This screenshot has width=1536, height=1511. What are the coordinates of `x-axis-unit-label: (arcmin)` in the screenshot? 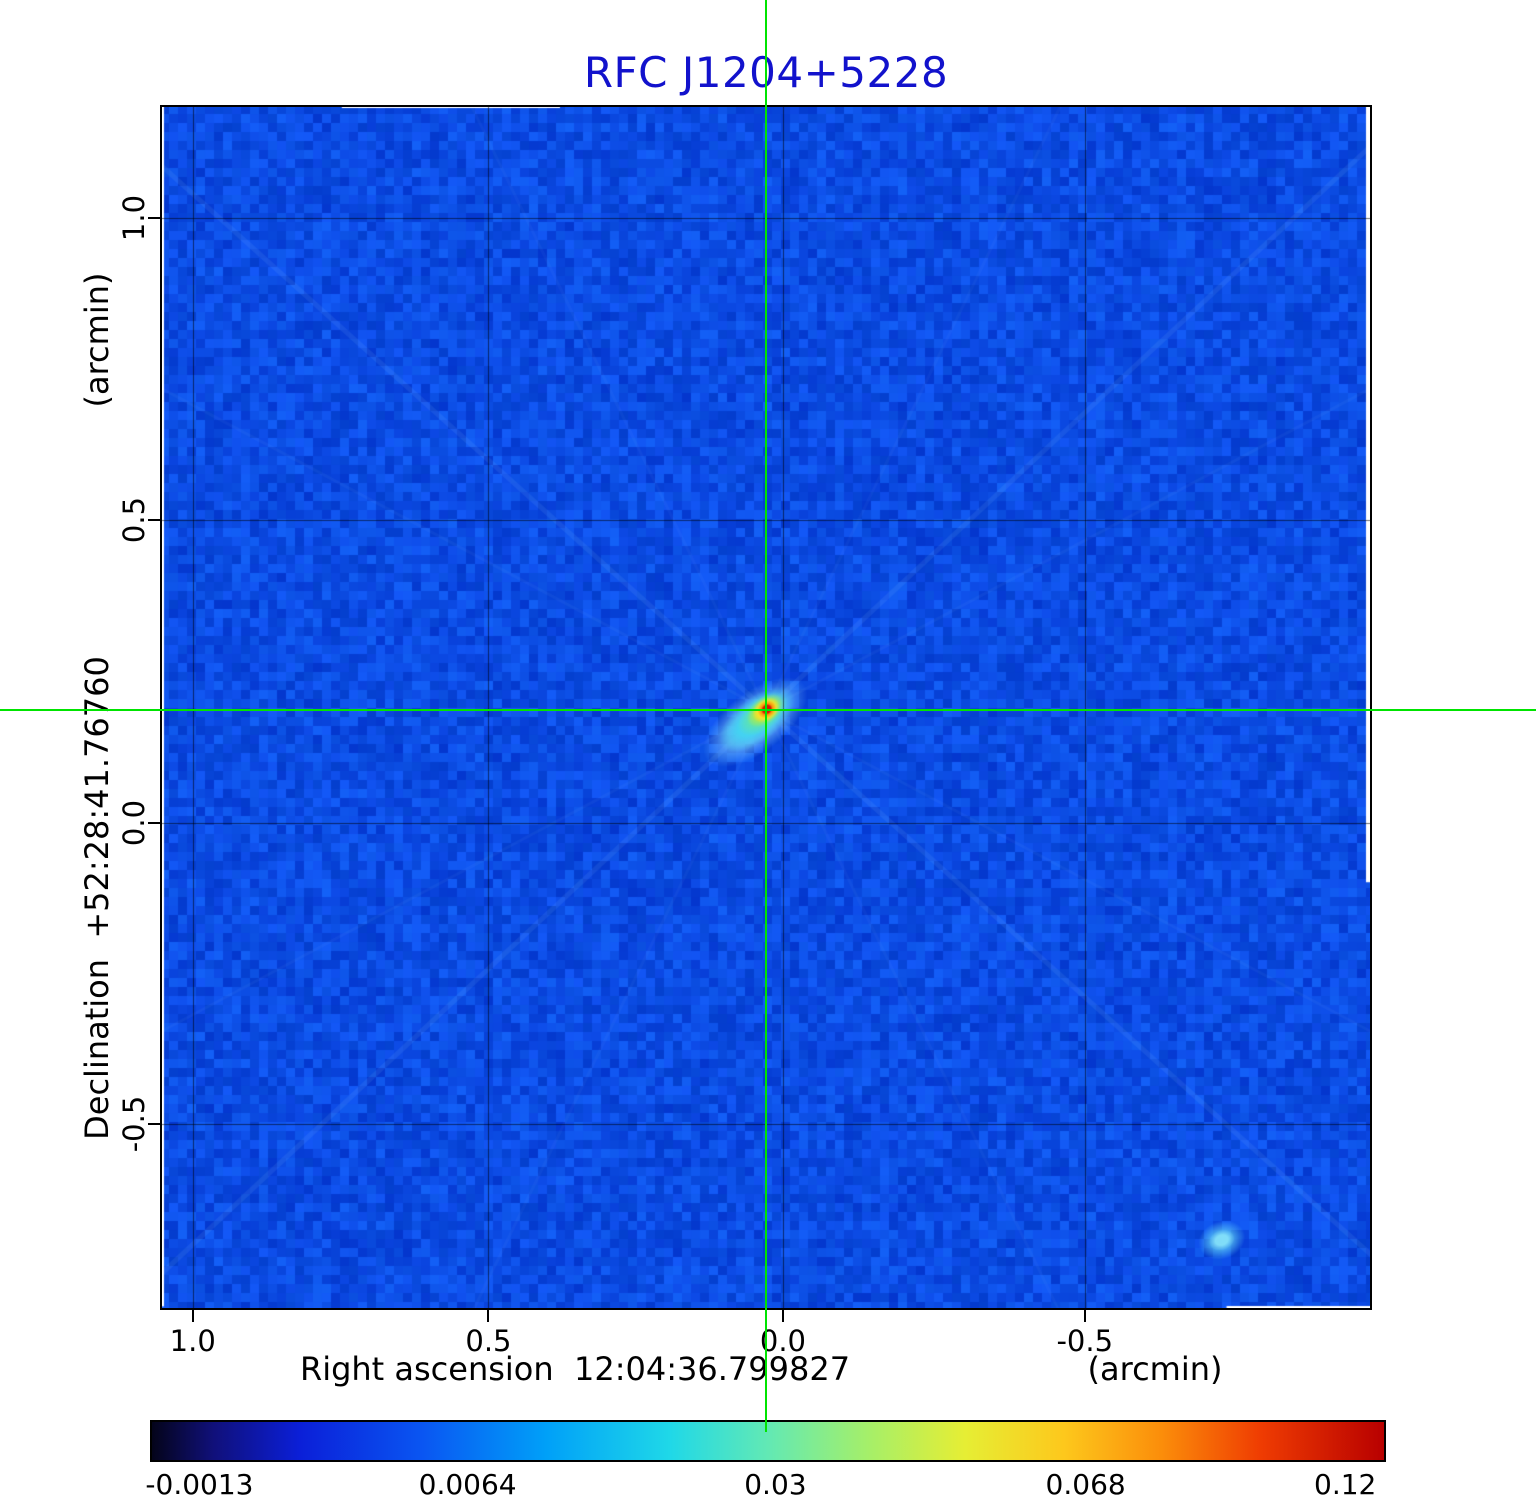 It's located at (1155, 1369).